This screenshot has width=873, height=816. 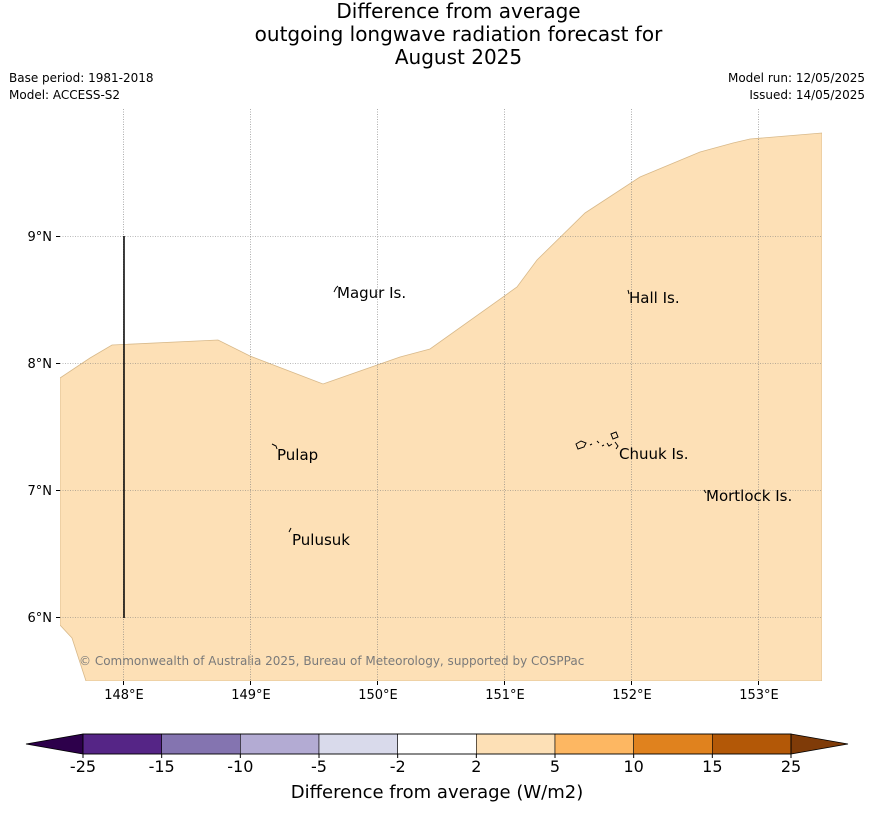 What do you see at coordinates (54, 744) in the screenshot?
I see `colorbar-extend-low` at bounding box center [54, 744].